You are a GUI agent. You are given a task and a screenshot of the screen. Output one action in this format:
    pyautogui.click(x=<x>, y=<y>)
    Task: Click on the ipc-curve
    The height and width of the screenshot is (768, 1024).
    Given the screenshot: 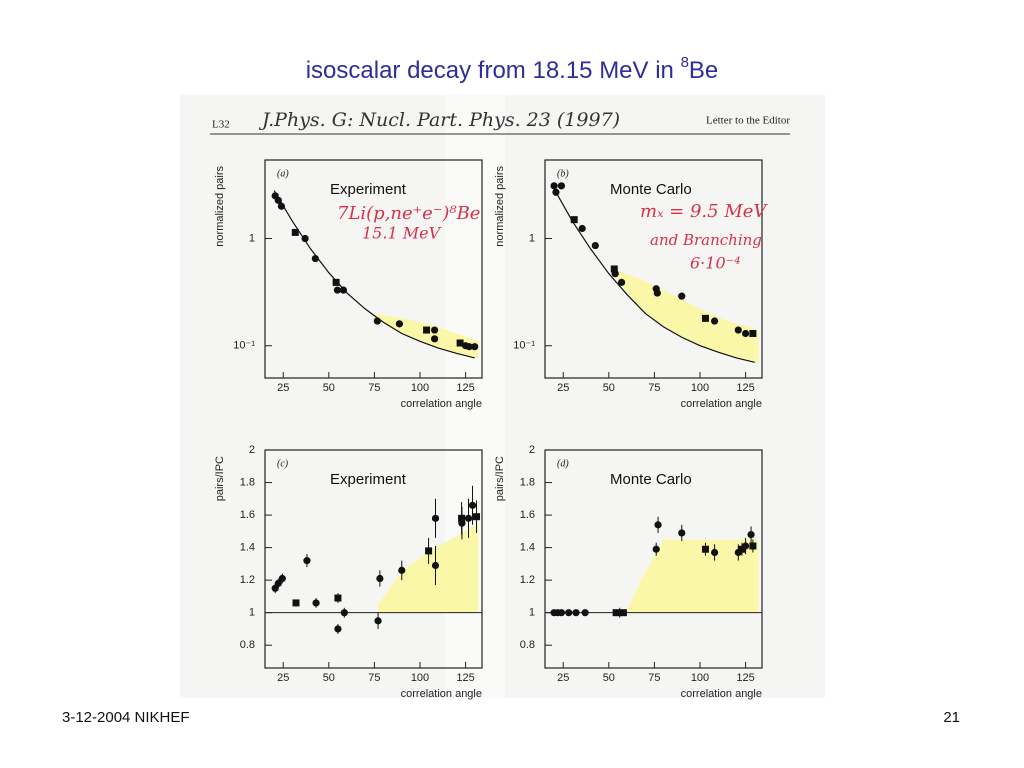 What is the action you would take?
    pyautogui.click(x=654, y=275)
    